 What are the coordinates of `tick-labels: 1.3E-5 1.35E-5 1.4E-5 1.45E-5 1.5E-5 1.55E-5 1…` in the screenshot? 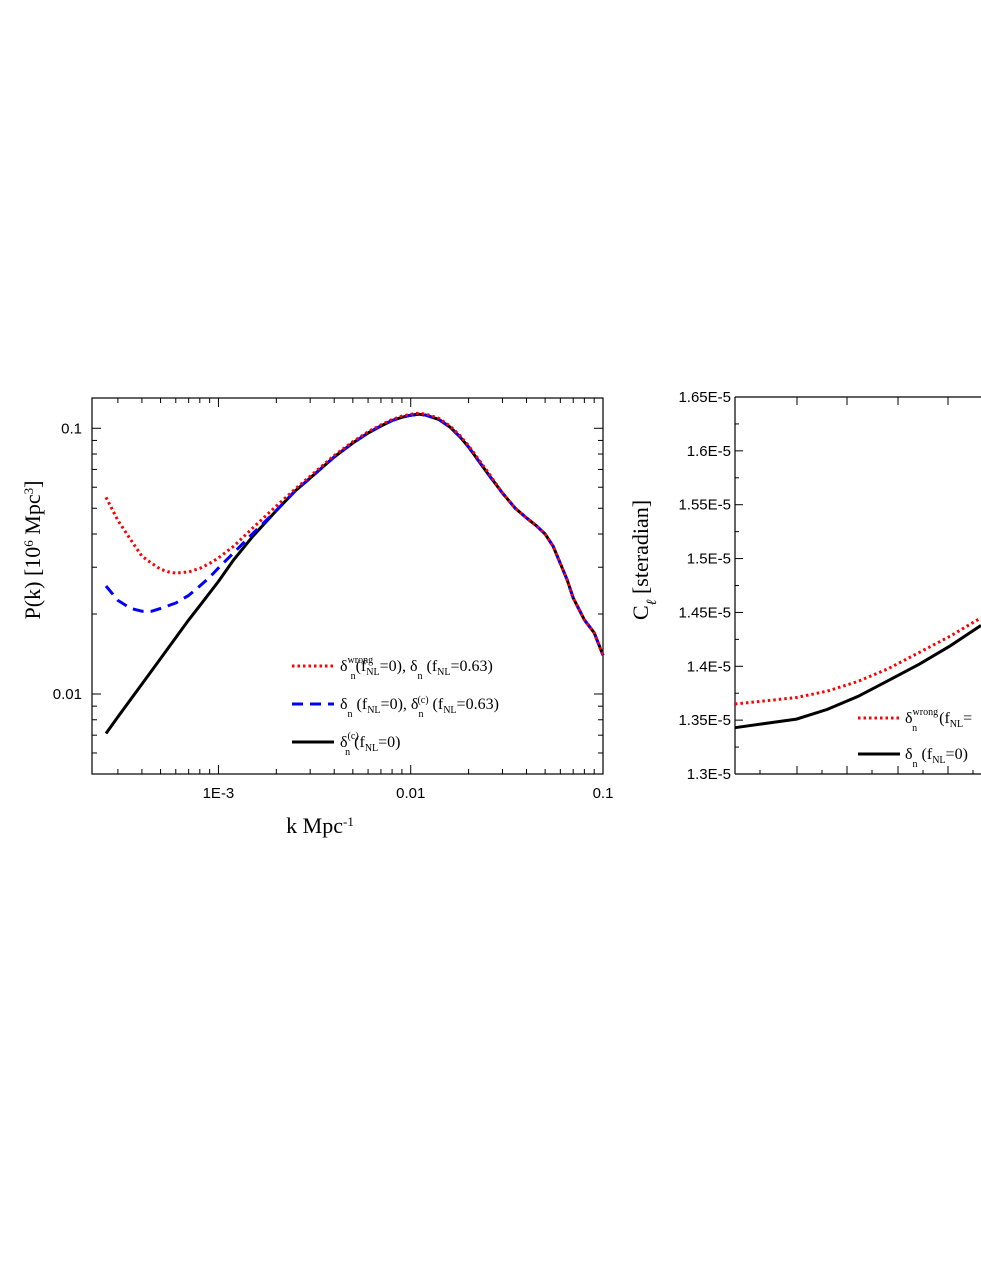 It's located at (704, 586).